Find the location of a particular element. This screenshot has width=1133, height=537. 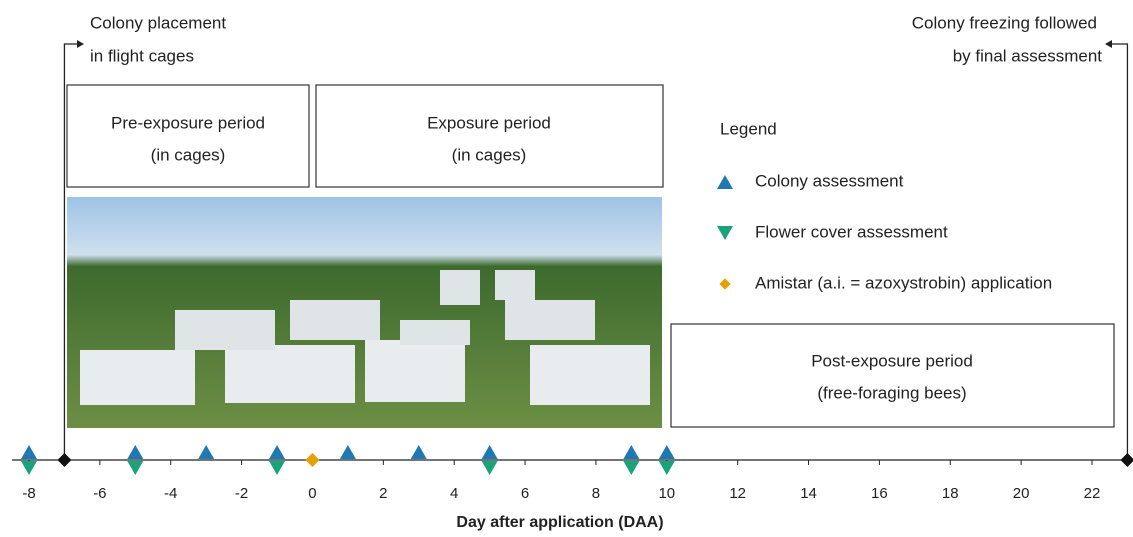

tick-label: 14 is located at coordinates (808, 493).